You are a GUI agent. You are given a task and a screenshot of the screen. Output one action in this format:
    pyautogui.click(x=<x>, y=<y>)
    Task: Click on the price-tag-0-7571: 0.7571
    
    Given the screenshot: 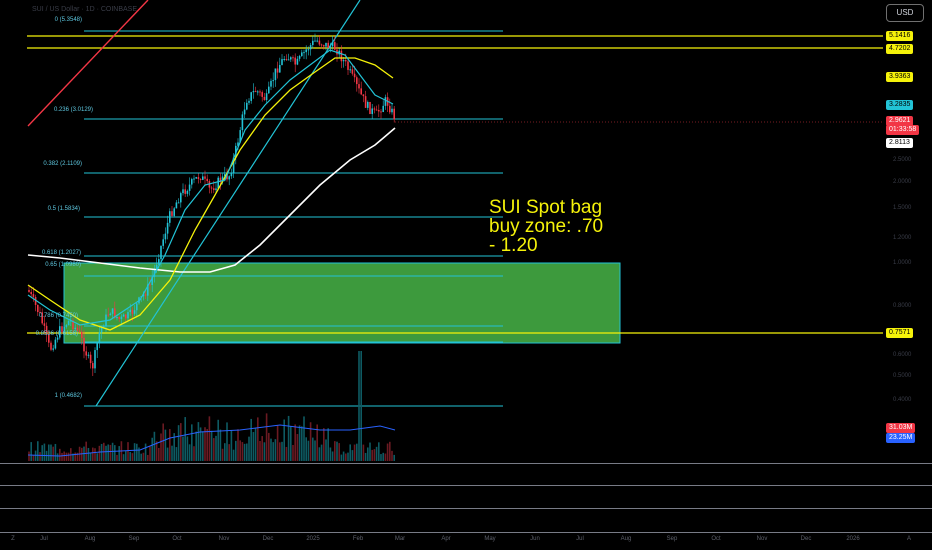 What is the action you would take?
    pyautogui.click(x=900, y=333)
    